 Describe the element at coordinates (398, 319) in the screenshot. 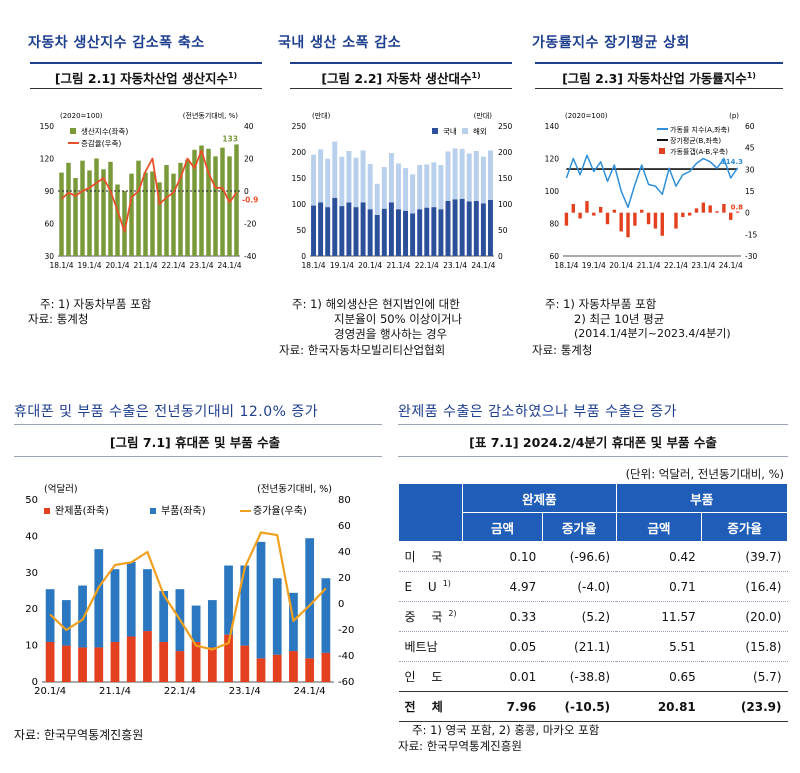

I see `note-fig2-2-cont1: 지분율이 50% 이상이거나` at that location.